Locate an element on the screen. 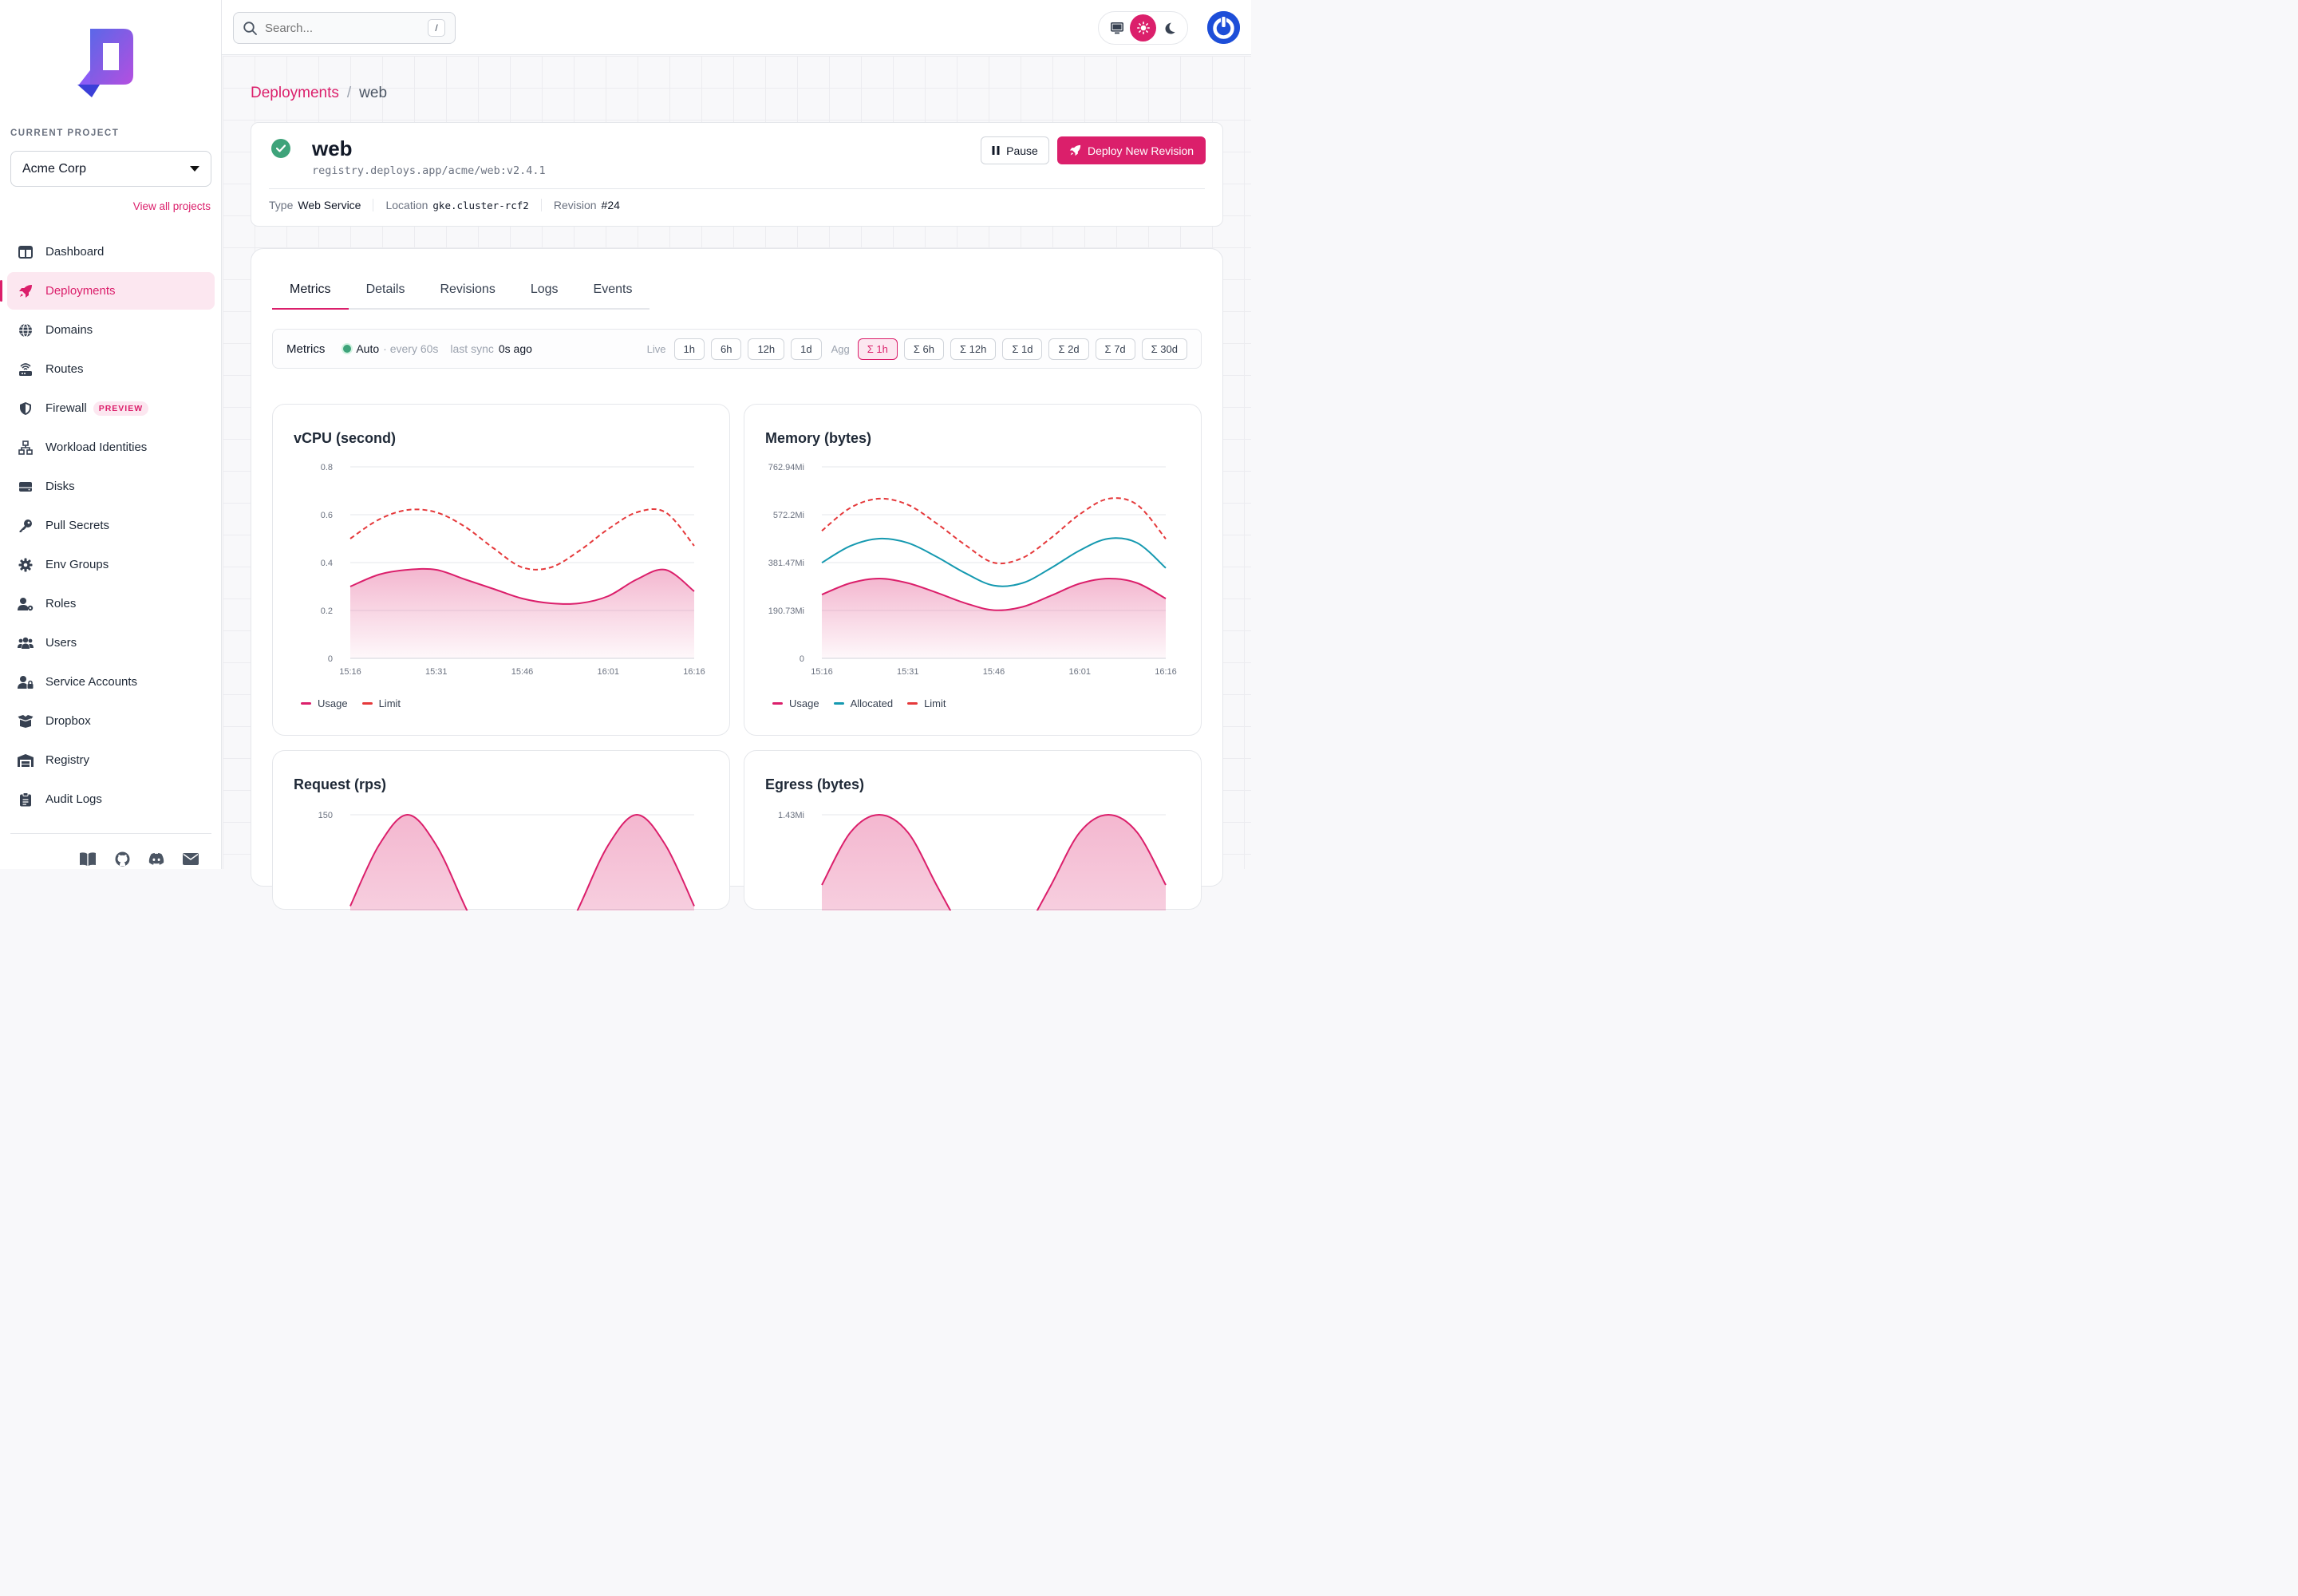  top-bar: / is located at coordinates (737, 27).